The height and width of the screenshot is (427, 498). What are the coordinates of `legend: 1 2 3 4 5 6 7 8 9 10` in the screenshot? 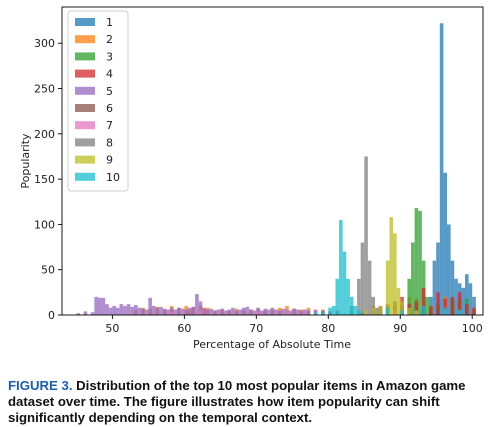 It's located at (98, 101).